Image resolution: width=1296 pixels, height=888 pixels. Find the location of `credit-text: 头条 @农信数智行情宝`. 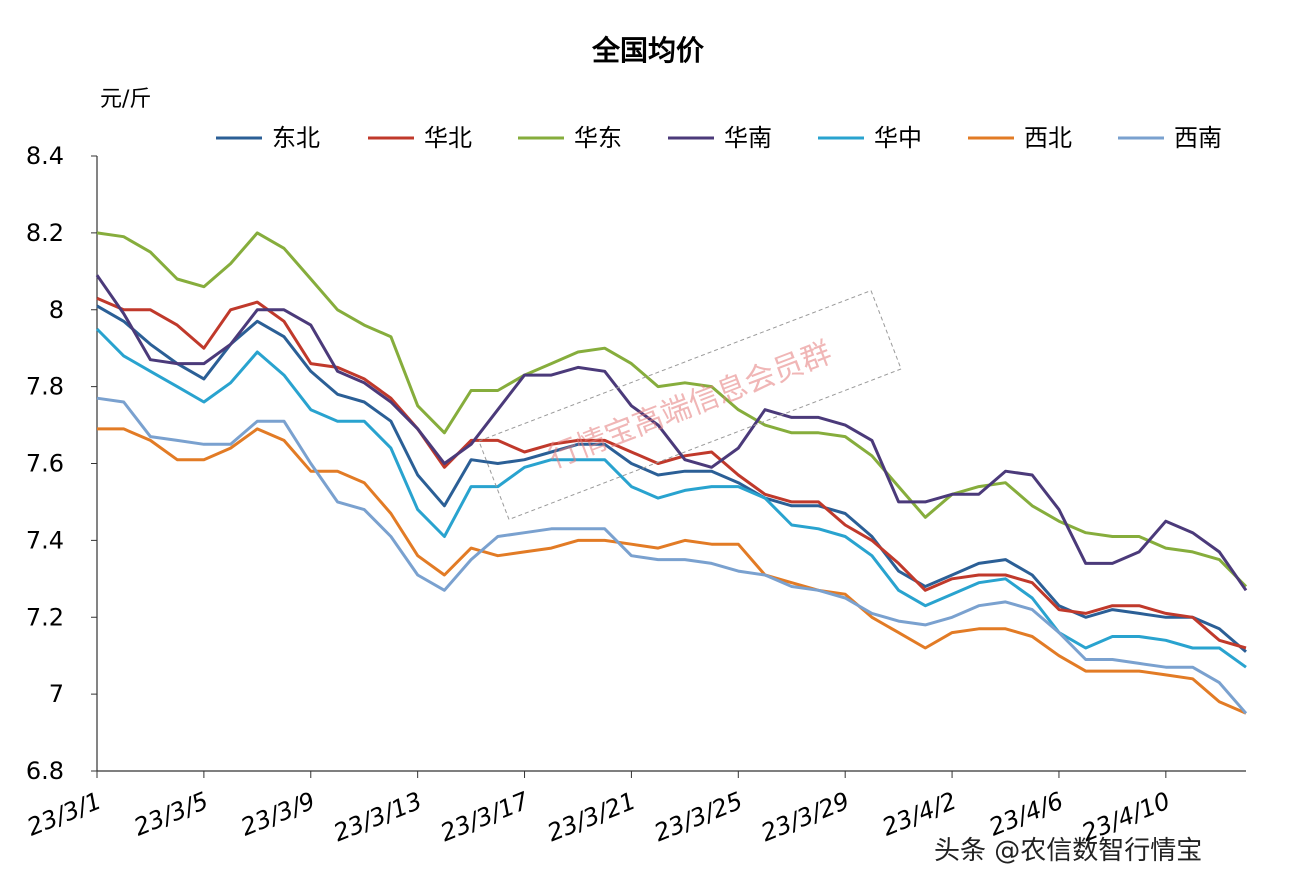

credit-text: 头条 @农信数智行情宝 is located at coordinates (1068, 851).